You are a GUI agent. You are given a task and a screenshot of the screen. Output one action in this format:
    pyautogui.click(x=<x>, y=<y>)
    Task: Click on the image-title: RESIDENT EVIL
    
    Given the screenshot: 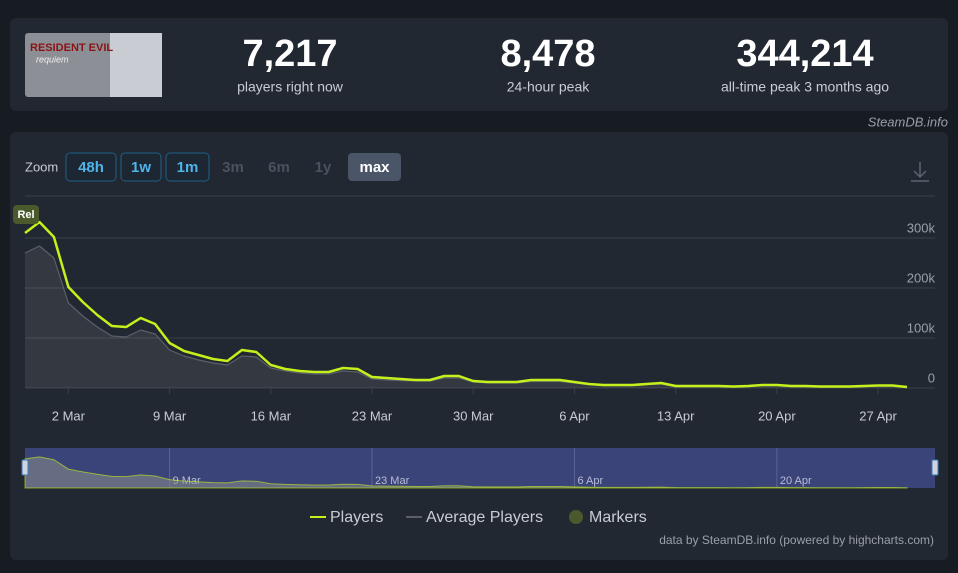 What is the action you would take?
    pyautogui.click(x=71, y=48)
    